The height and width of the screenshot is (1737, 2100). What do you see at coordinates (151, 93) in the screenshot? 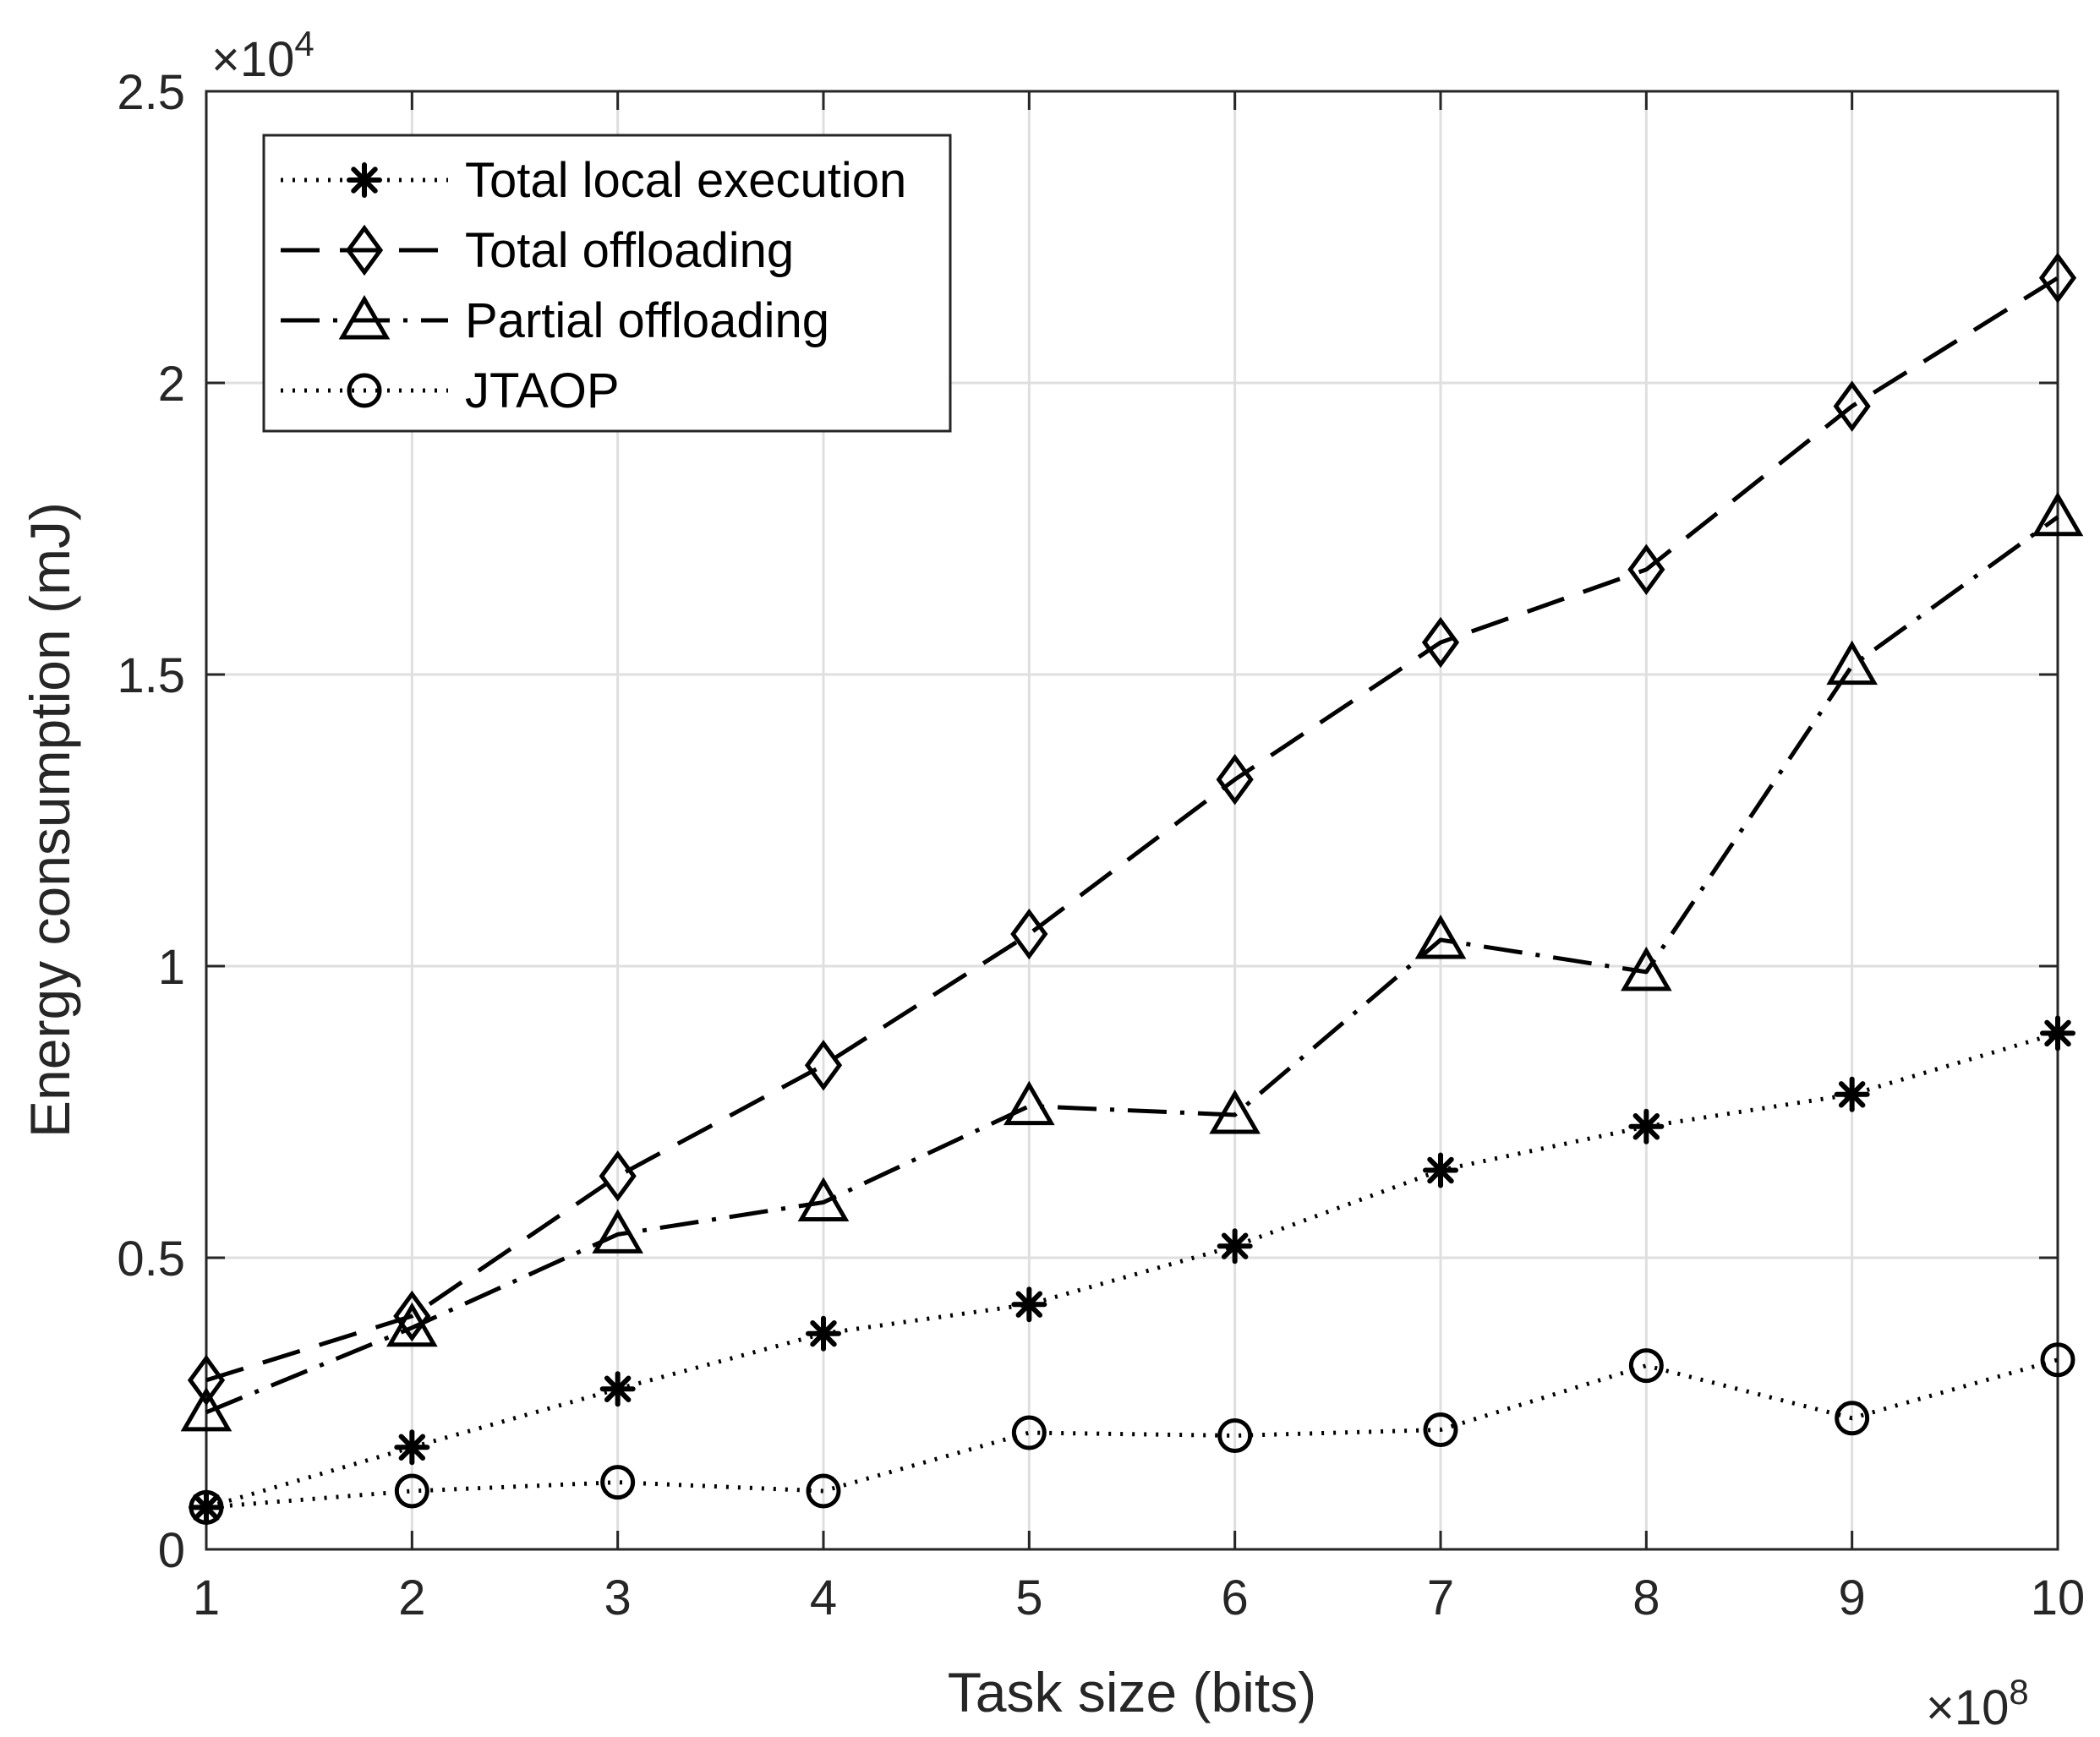
I see `y-tick-label: 2.5` at bounding box center [151, 93].